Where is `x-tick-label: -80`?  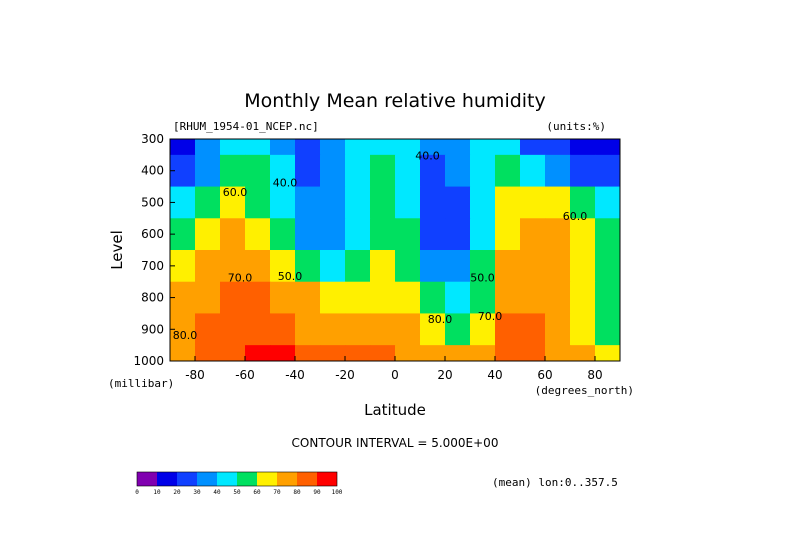
x-tick-label: -80 is located at coordinates (195, 375).